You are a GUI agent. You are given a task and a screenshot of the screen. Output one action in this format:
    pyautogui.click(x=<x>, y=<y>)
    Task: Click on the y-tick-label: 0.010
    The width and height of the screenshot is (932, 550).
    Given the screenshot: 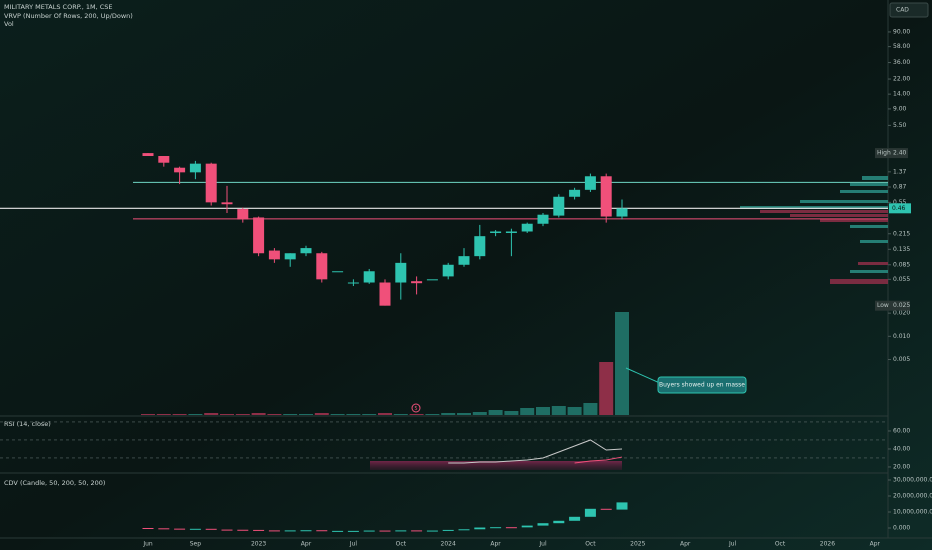 What is the action you would take?
    pyautogui.click(x=901, y=336)
    